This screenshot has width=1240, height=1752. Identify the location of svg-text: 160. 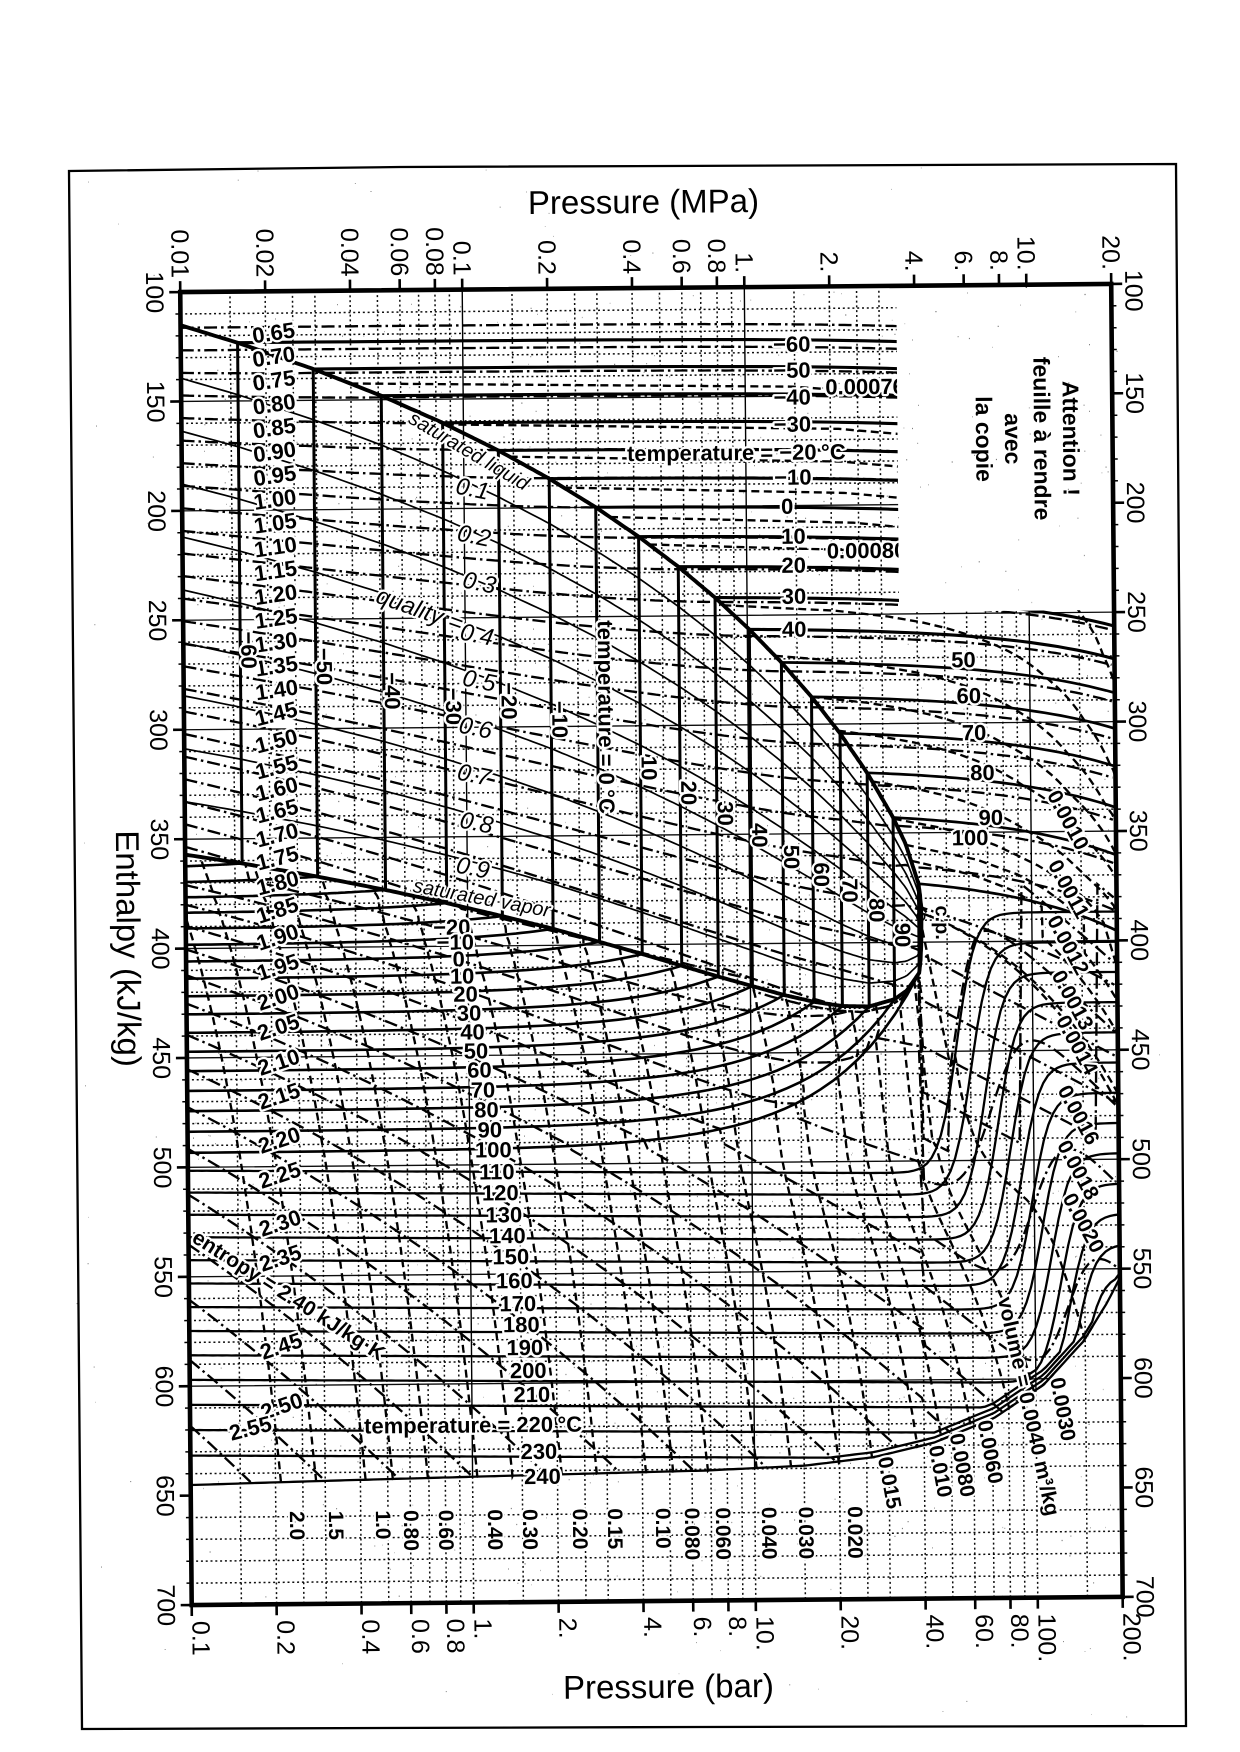
(514, 1280).